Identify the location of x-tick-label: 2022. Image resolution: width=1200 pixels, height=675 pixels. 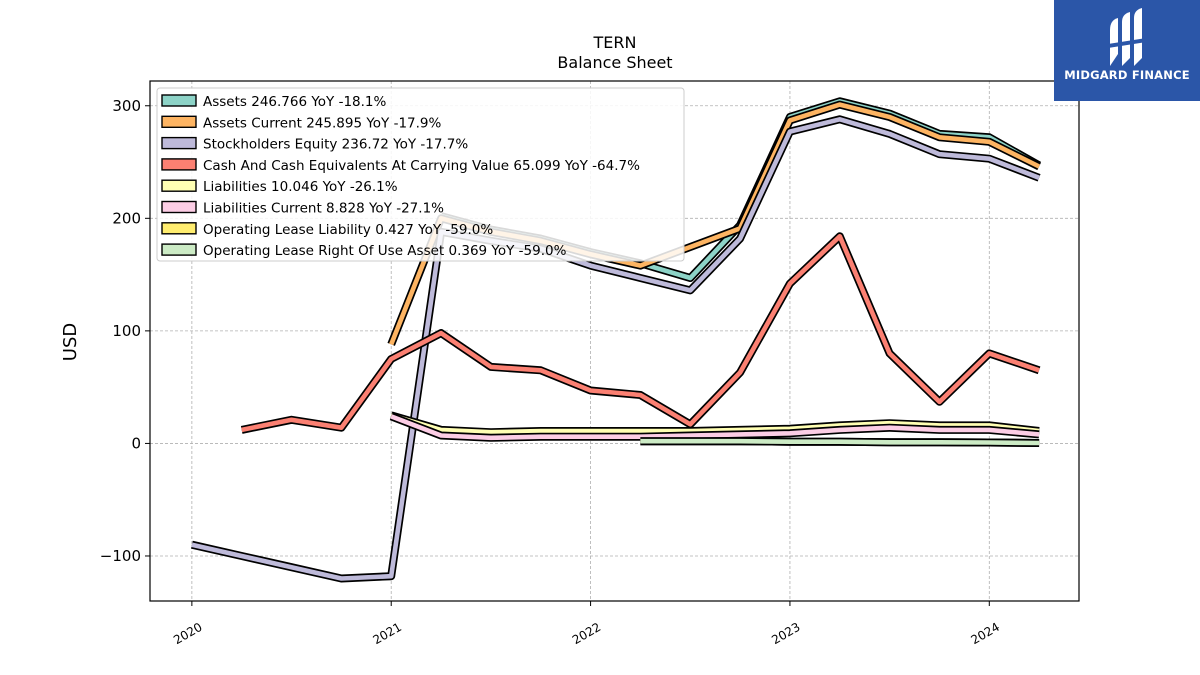
(586, 633).